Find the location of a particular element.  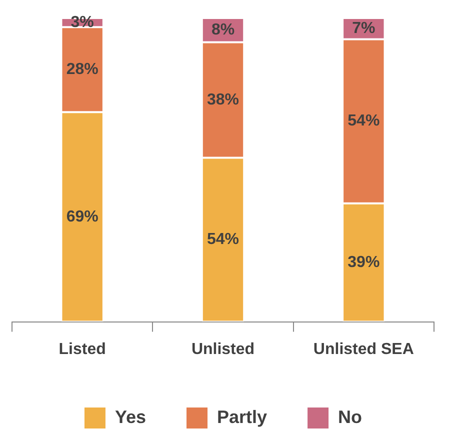

x-tick-label: Unlisted SEA is located at coordinates (363, 349).